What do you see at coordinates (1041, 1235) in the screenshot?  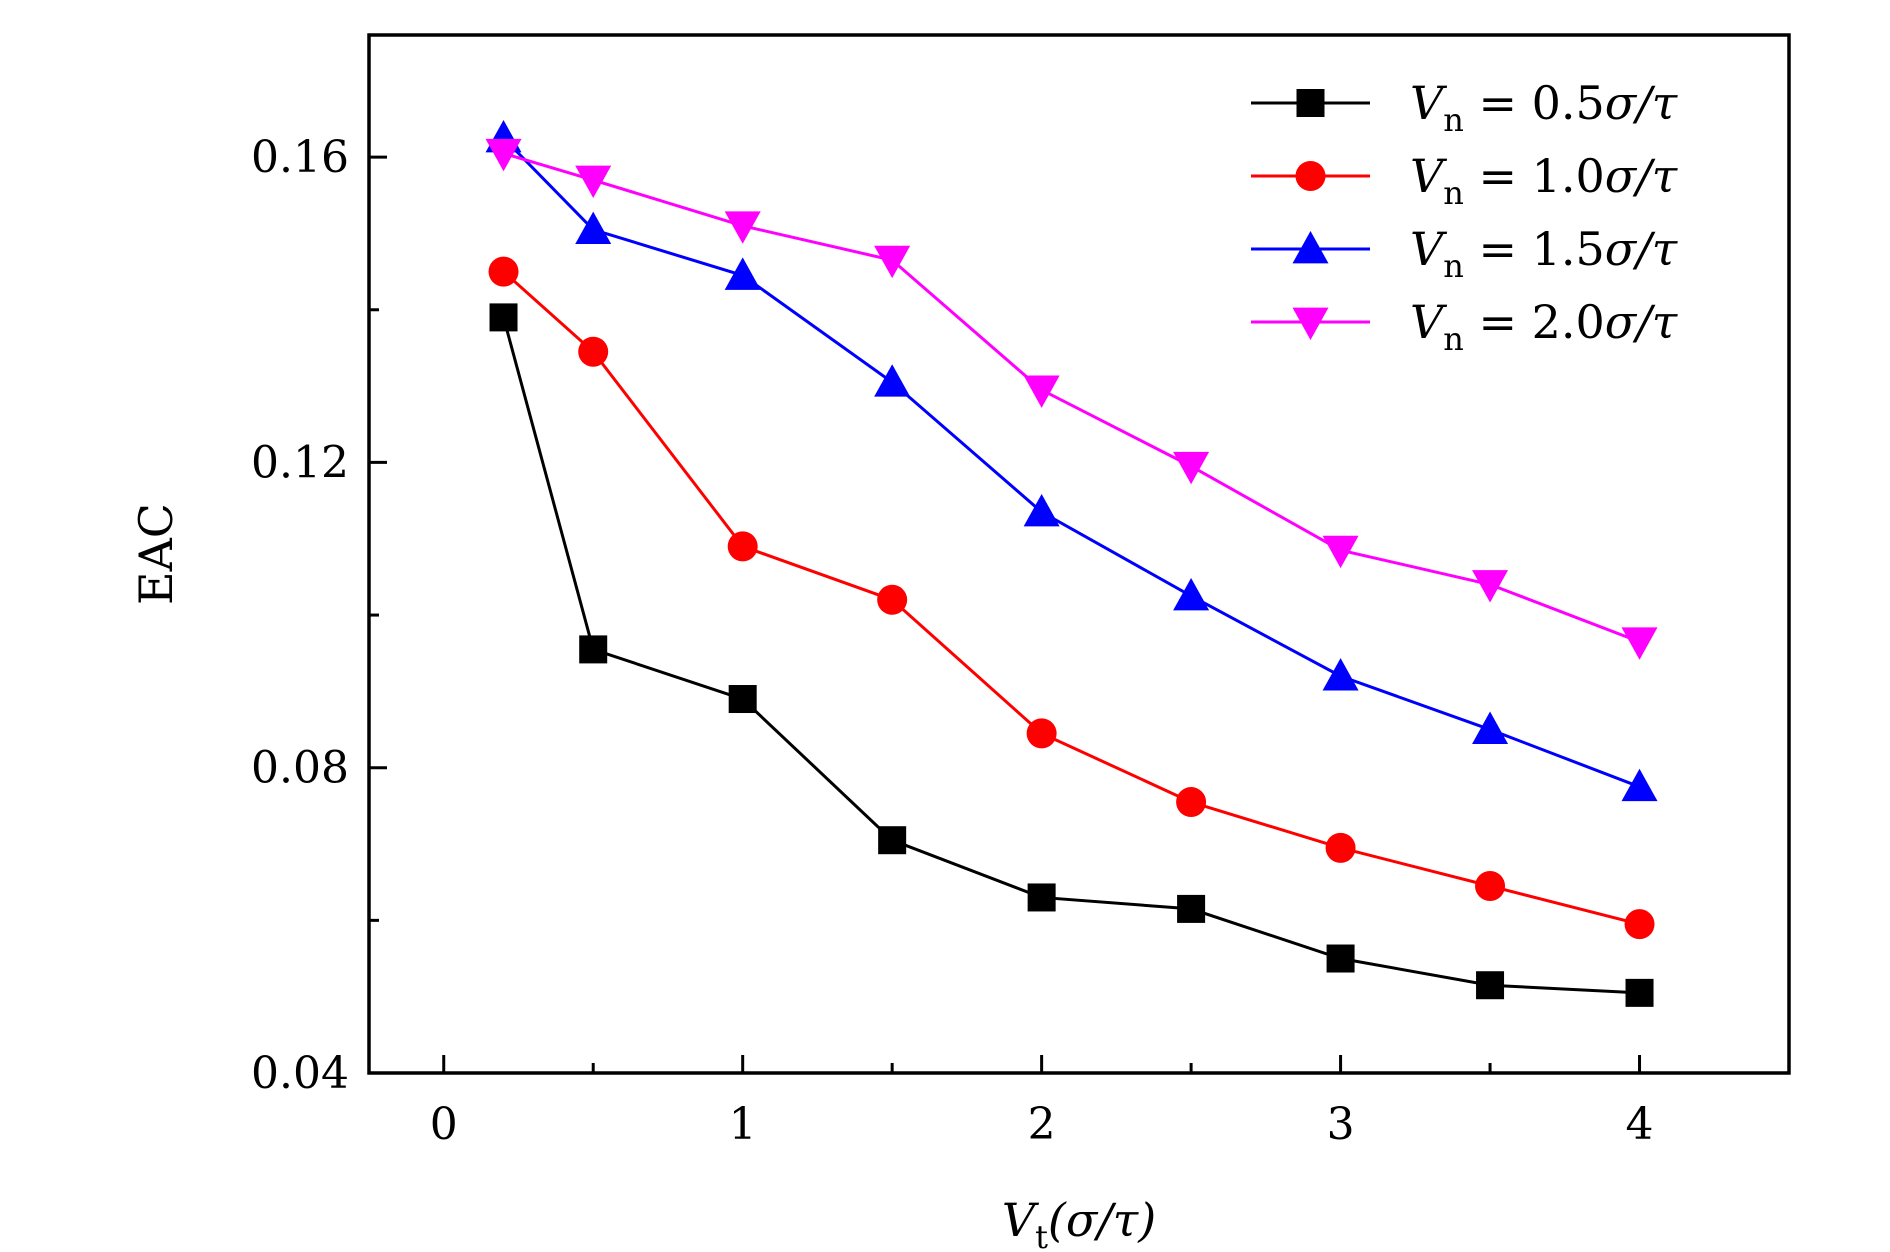 I see `x-axis-title-sub: t` at bounding box center [1041, 1235].